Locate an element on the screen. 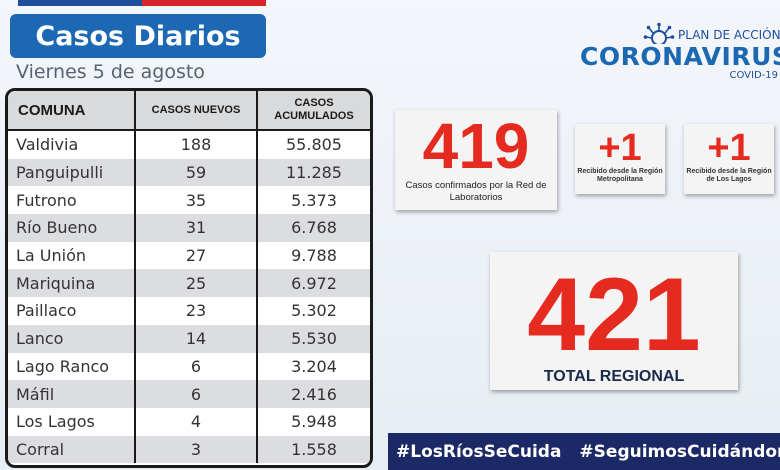 Image resolution: width=780 pixels, height=470 pixels. cell-nuevos: 31 is located at coordinates (196, 228).